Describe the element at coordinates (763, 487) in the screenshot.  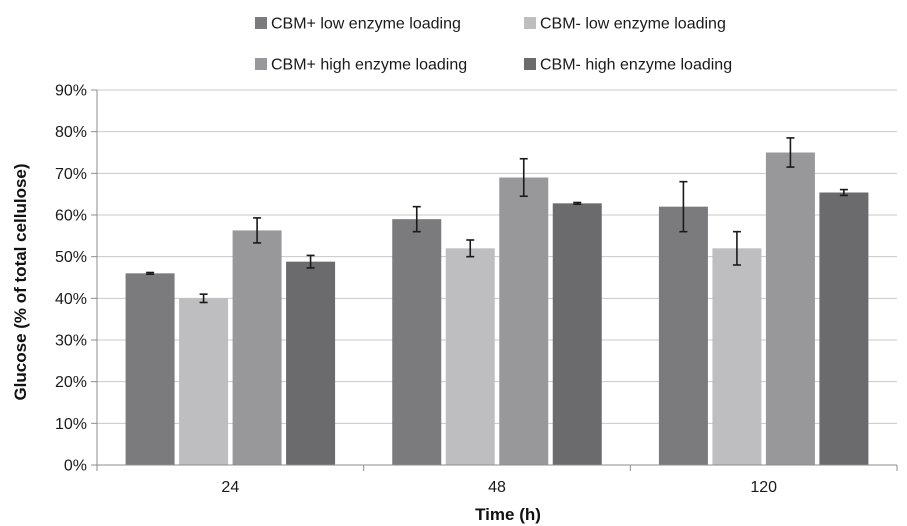
I see `x-tick-label: 120` at that location.